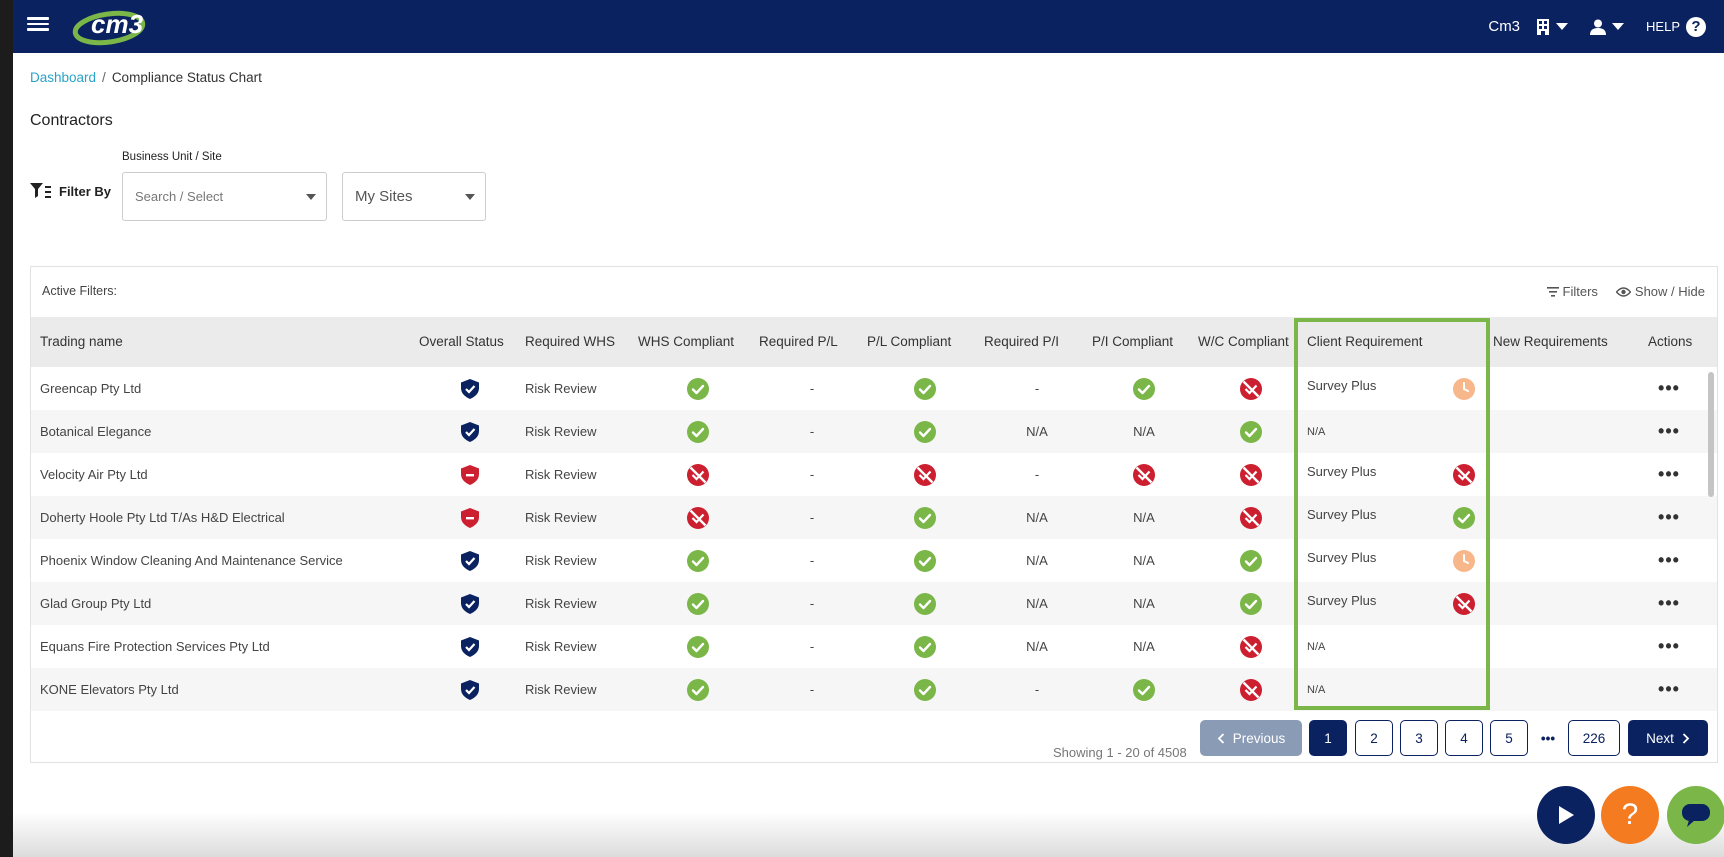 This screenshot has height=857, width=1724. What do you see at coordinates (570, 341) in the screenshot?
I see `column-required-whs: Required WHS` at bounding box center [570, 341].